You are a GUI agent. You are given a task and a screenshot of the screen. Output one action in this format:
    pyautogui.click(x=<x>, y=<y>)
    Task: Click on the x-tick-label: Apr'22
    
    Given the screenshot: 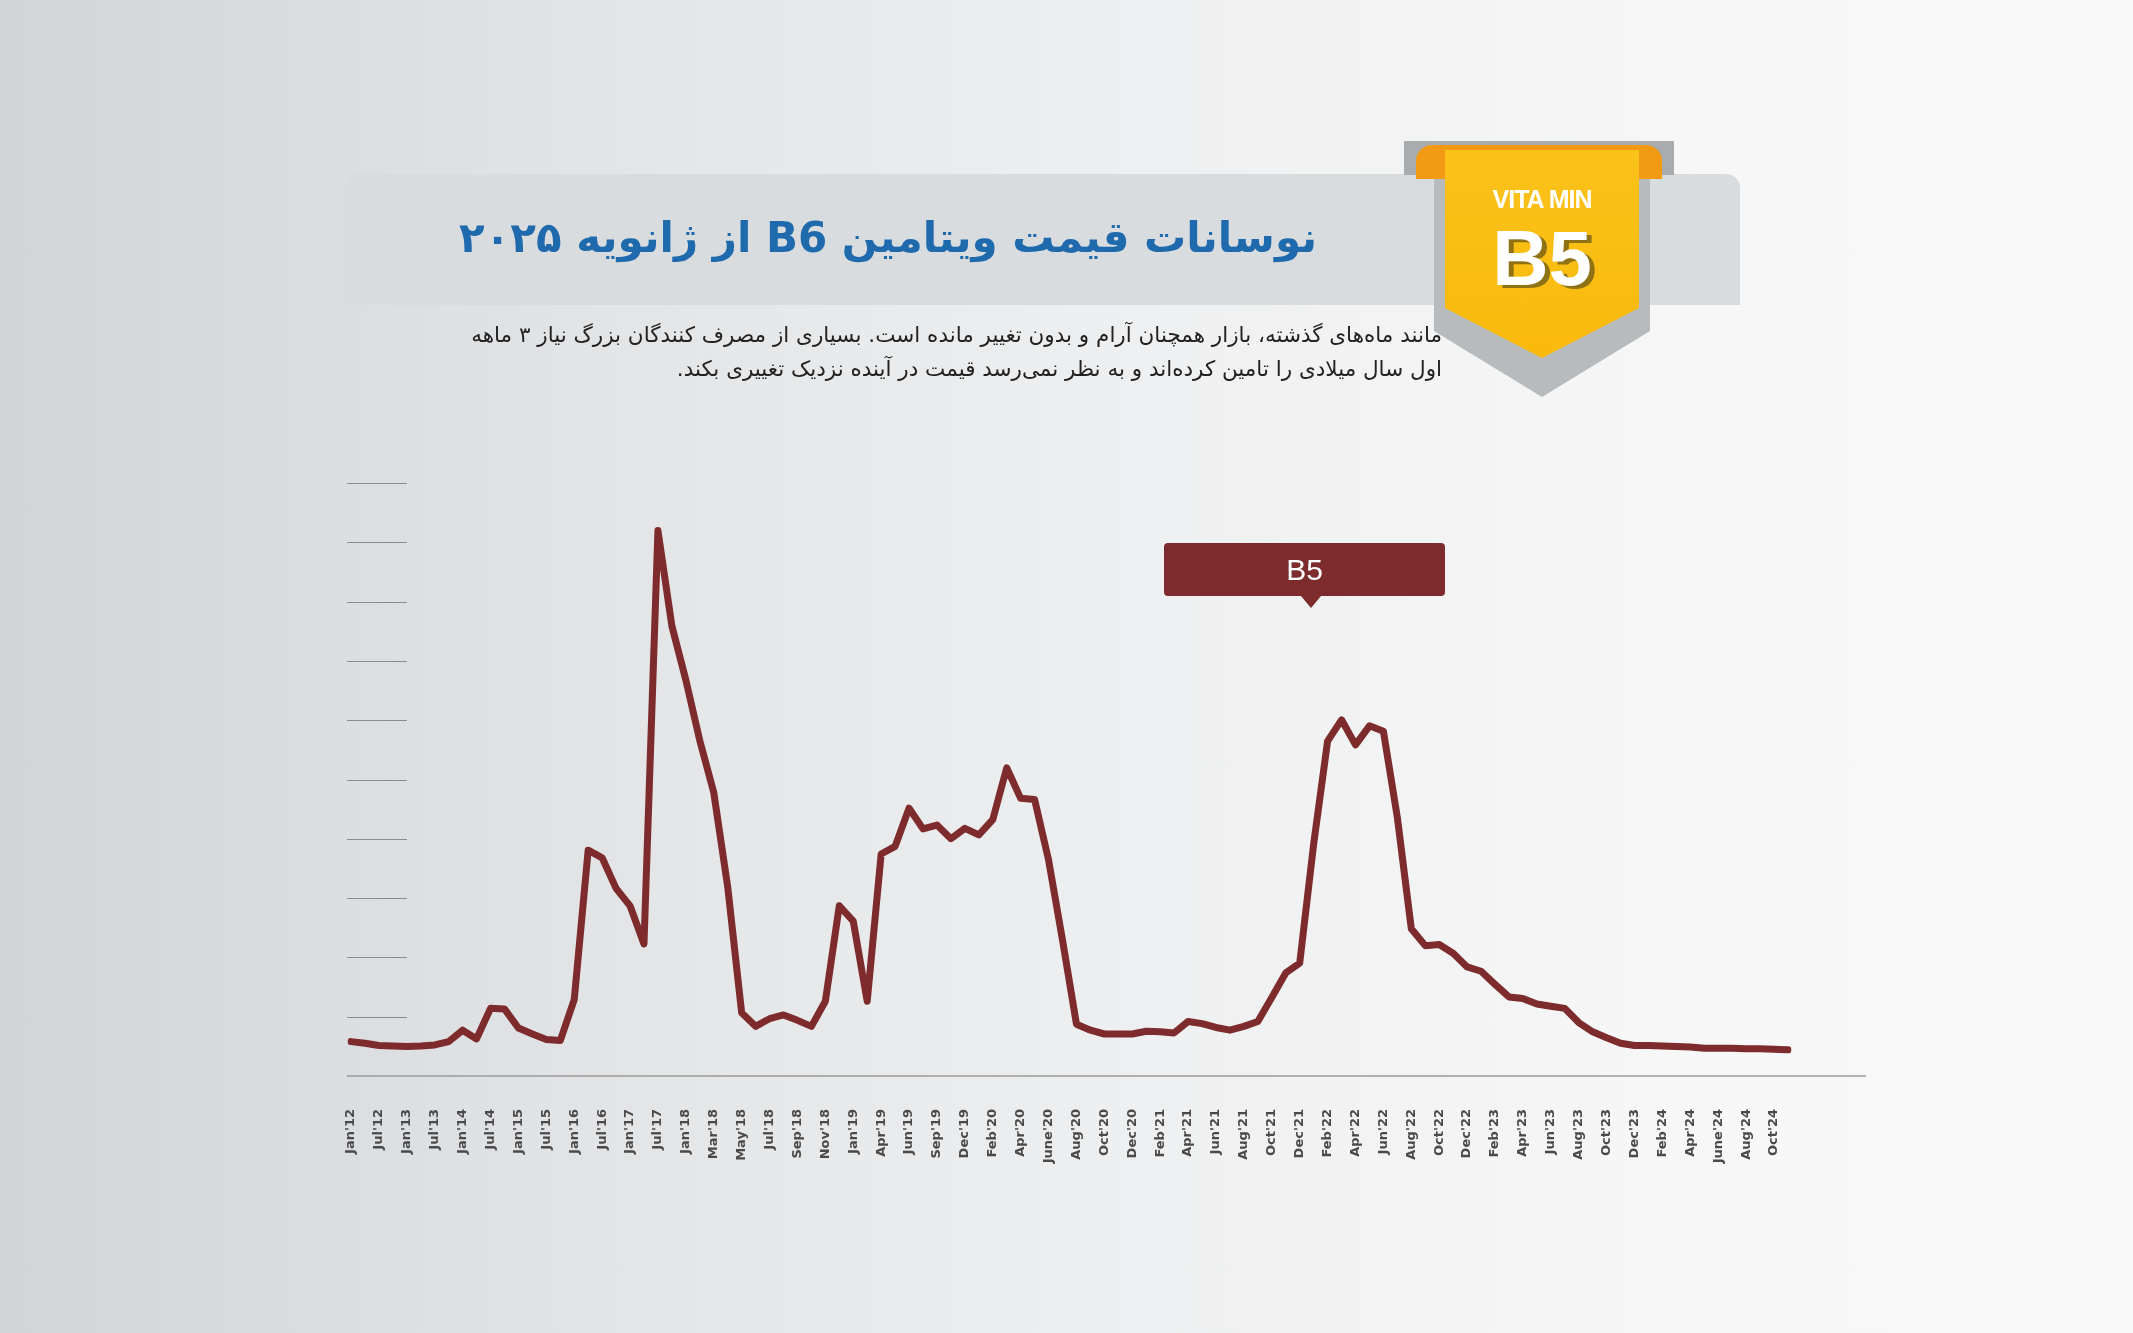 What is the action you would take?
    pyautogui.click(x=1354, y=1133)
    